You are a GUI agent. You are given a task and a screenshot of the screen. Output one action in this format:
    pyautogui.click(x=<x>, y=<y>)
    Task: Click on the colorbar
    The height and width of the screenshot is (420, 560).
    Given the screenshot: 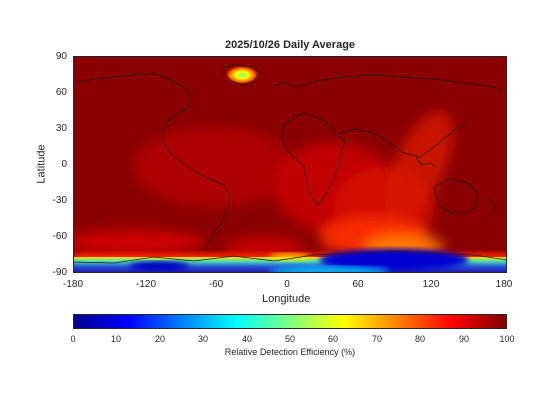 What is the action you would take?
    pyautogui.click(x=290, y=321)
    